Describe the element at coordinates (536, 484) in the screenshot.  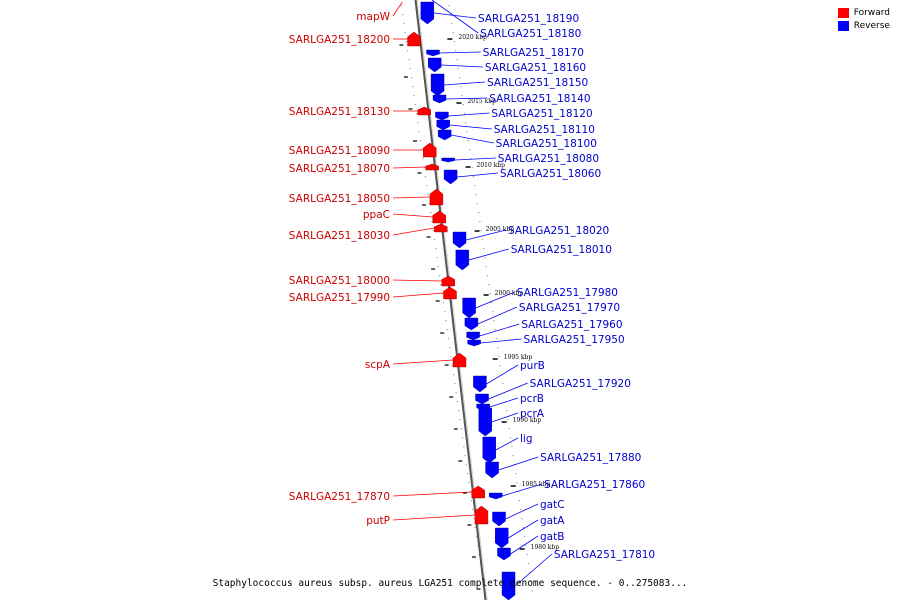
I see `tick-label: 1985 kbp` at that location.